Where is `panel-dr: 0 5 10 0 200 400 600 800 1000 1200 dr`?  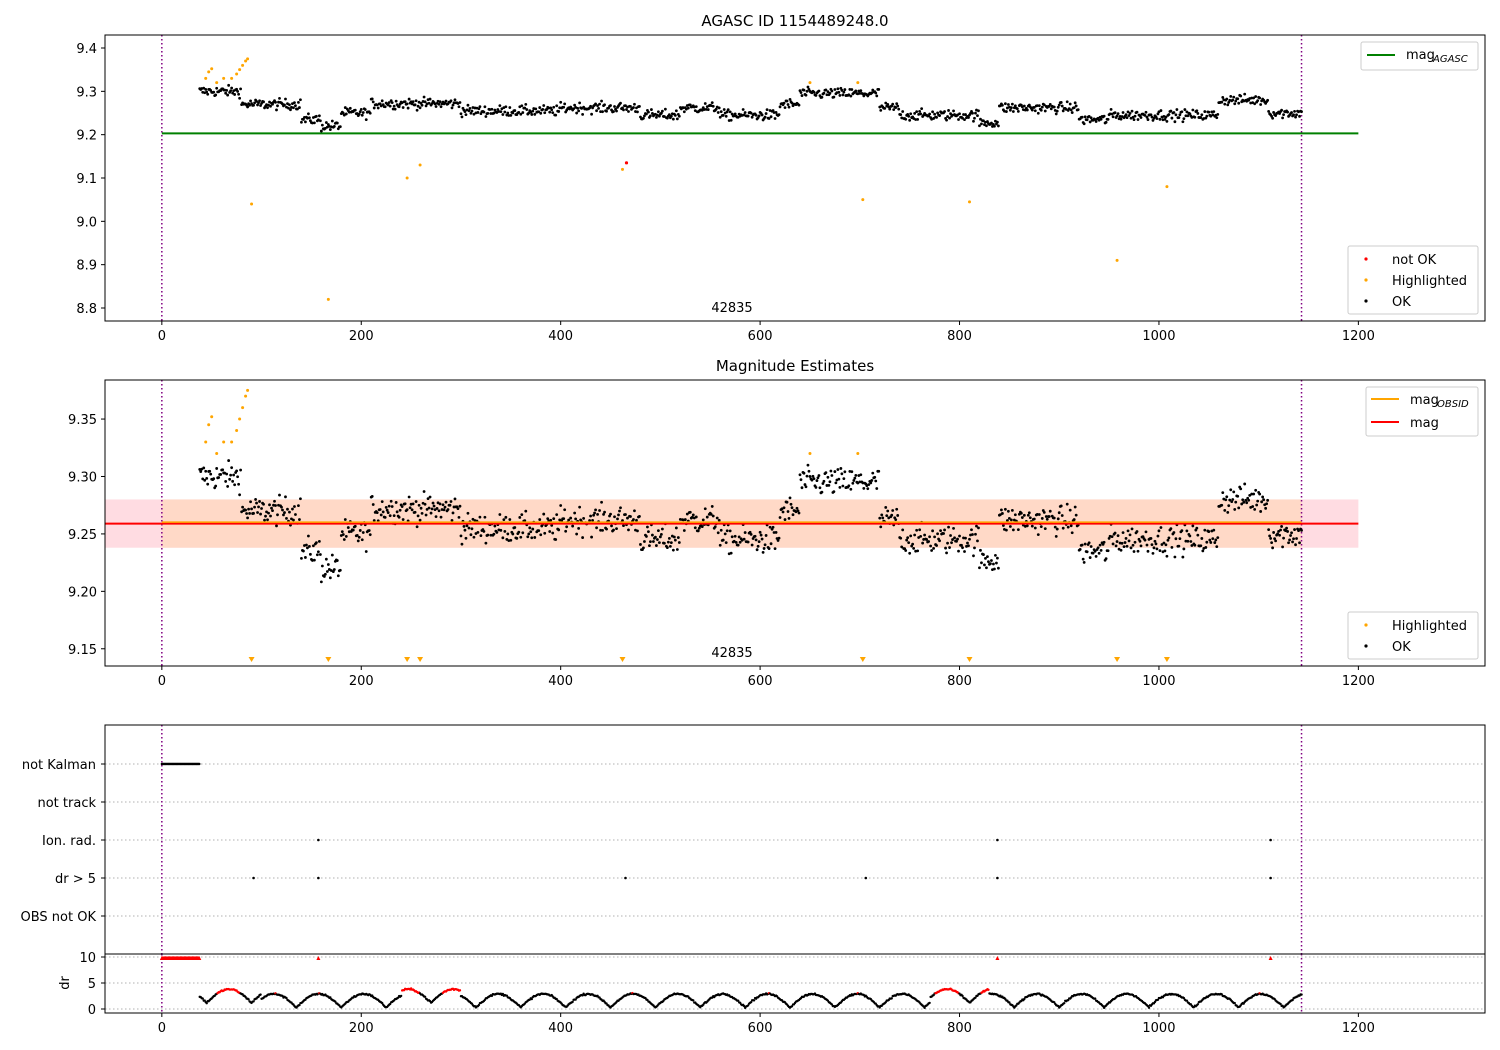 panel-dr: 0 5 10 0 200 400 600 800 1000 1200 dr is located at coordinates (772, 993).